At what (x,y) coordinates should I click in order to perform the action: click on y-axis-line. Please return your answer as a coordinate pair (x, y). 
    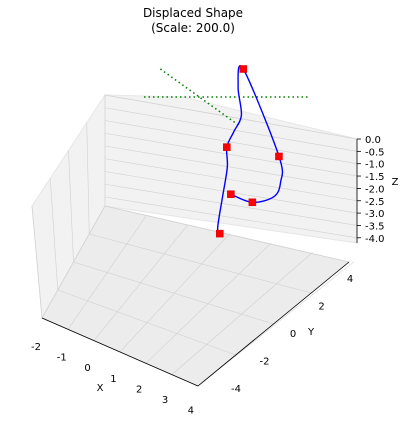
    Looking at the image, I should click on (273, 324).